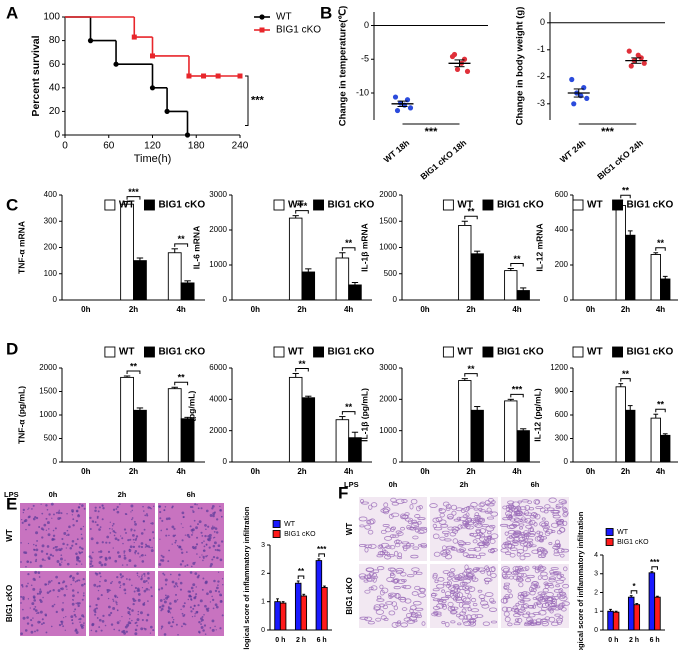 Image resolution: width=685 pixels, height=650 pixels. Describe the element at coordinates (263, 602) in the screenshot. I see `y-tick-label: 1` at that location.